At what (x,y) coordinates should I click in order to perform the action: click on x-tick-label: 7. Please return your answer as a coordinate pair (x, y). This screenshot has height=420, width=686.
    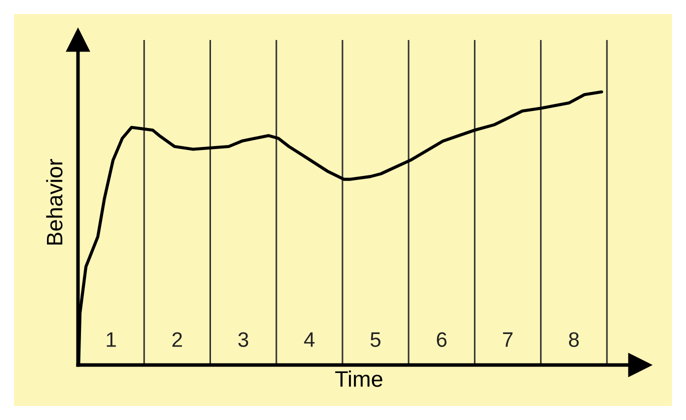
    Looking at the image, I should click on (508, 339).